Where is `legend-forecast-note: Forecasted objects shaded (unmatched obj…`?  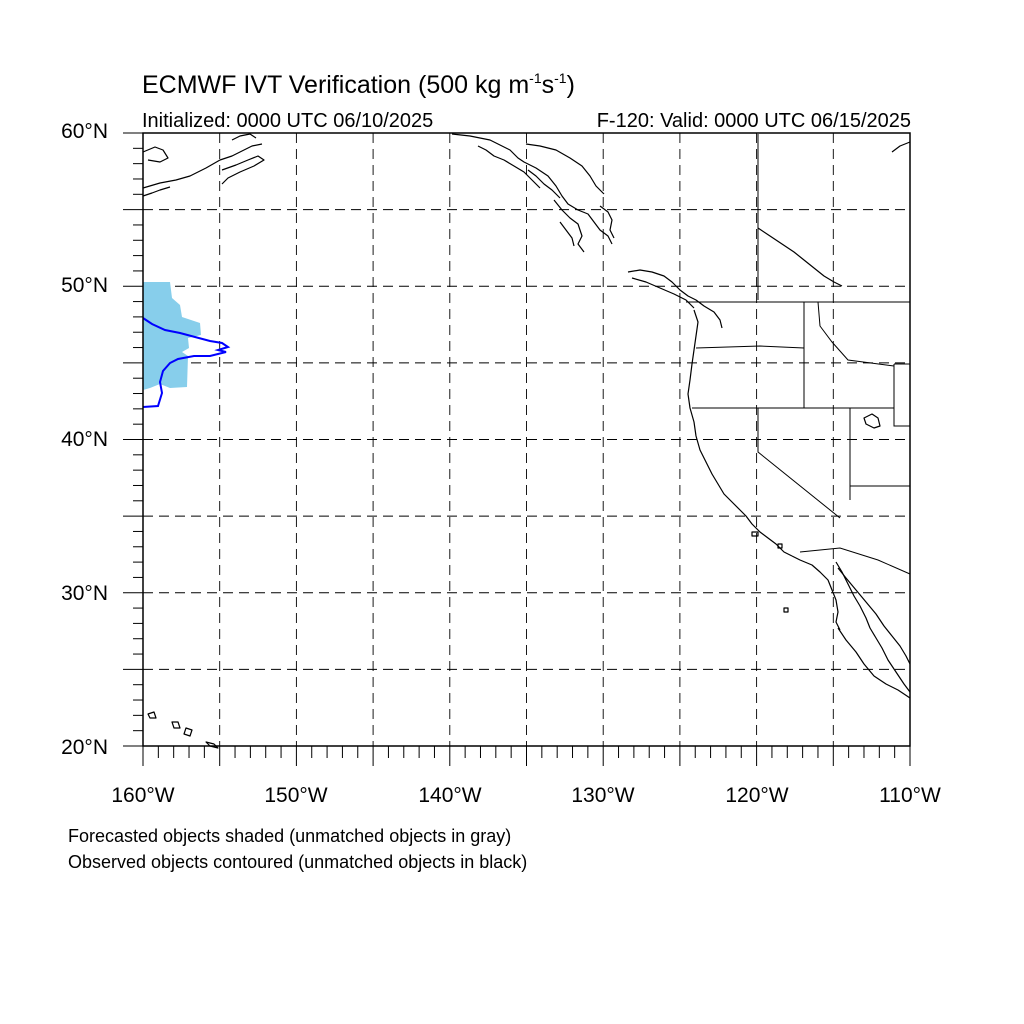 legend-forecast-note: Forecasted objects shaded (unmatched obj… is located at coordinates (290, 836).